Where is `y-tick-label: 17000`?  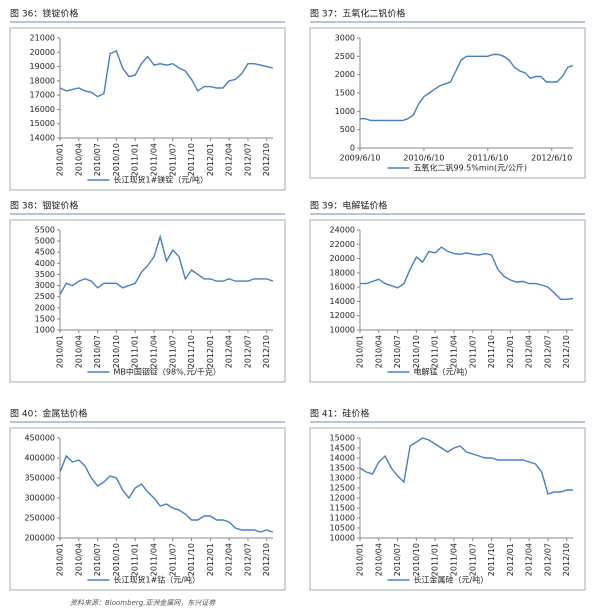 y-tick-label: 17000 is located at coordinates (42, 95).